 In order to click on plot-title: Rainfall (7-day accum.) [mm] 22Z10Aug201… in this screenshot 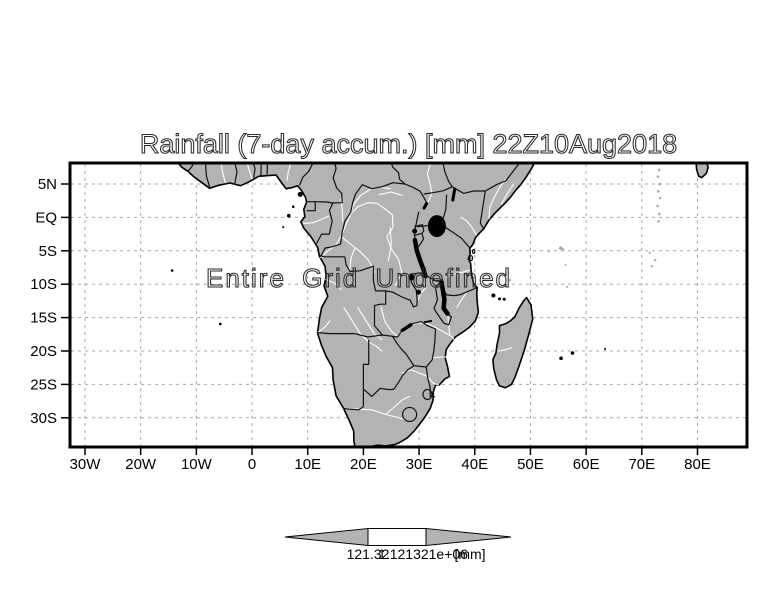, I will do `click(408, 143)`.